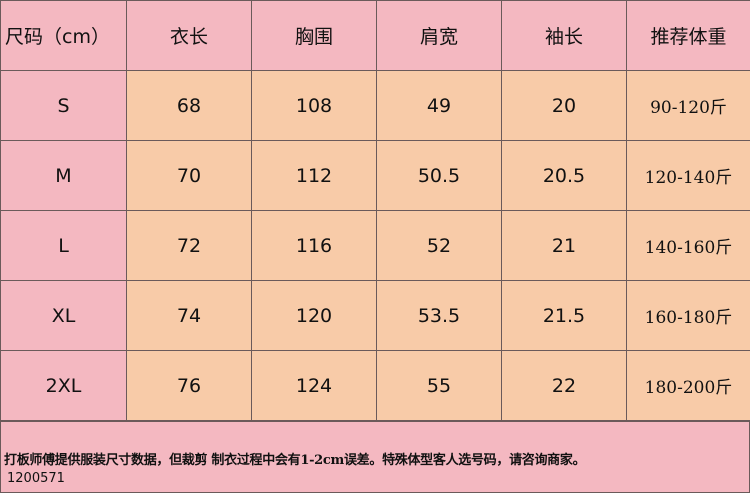 This screenshot has width=750, height=493. I want to click on cell-sleeve: 22, so click(564, 385).